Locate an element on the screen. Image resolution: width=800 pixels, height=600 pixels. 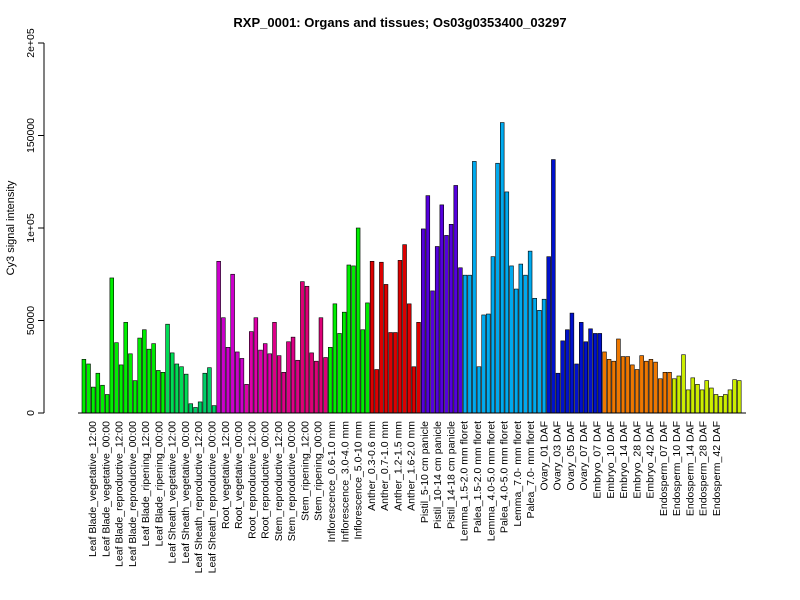
x-tick-label: Stem_ripening_12:00 is located at coordinates (305, 471).